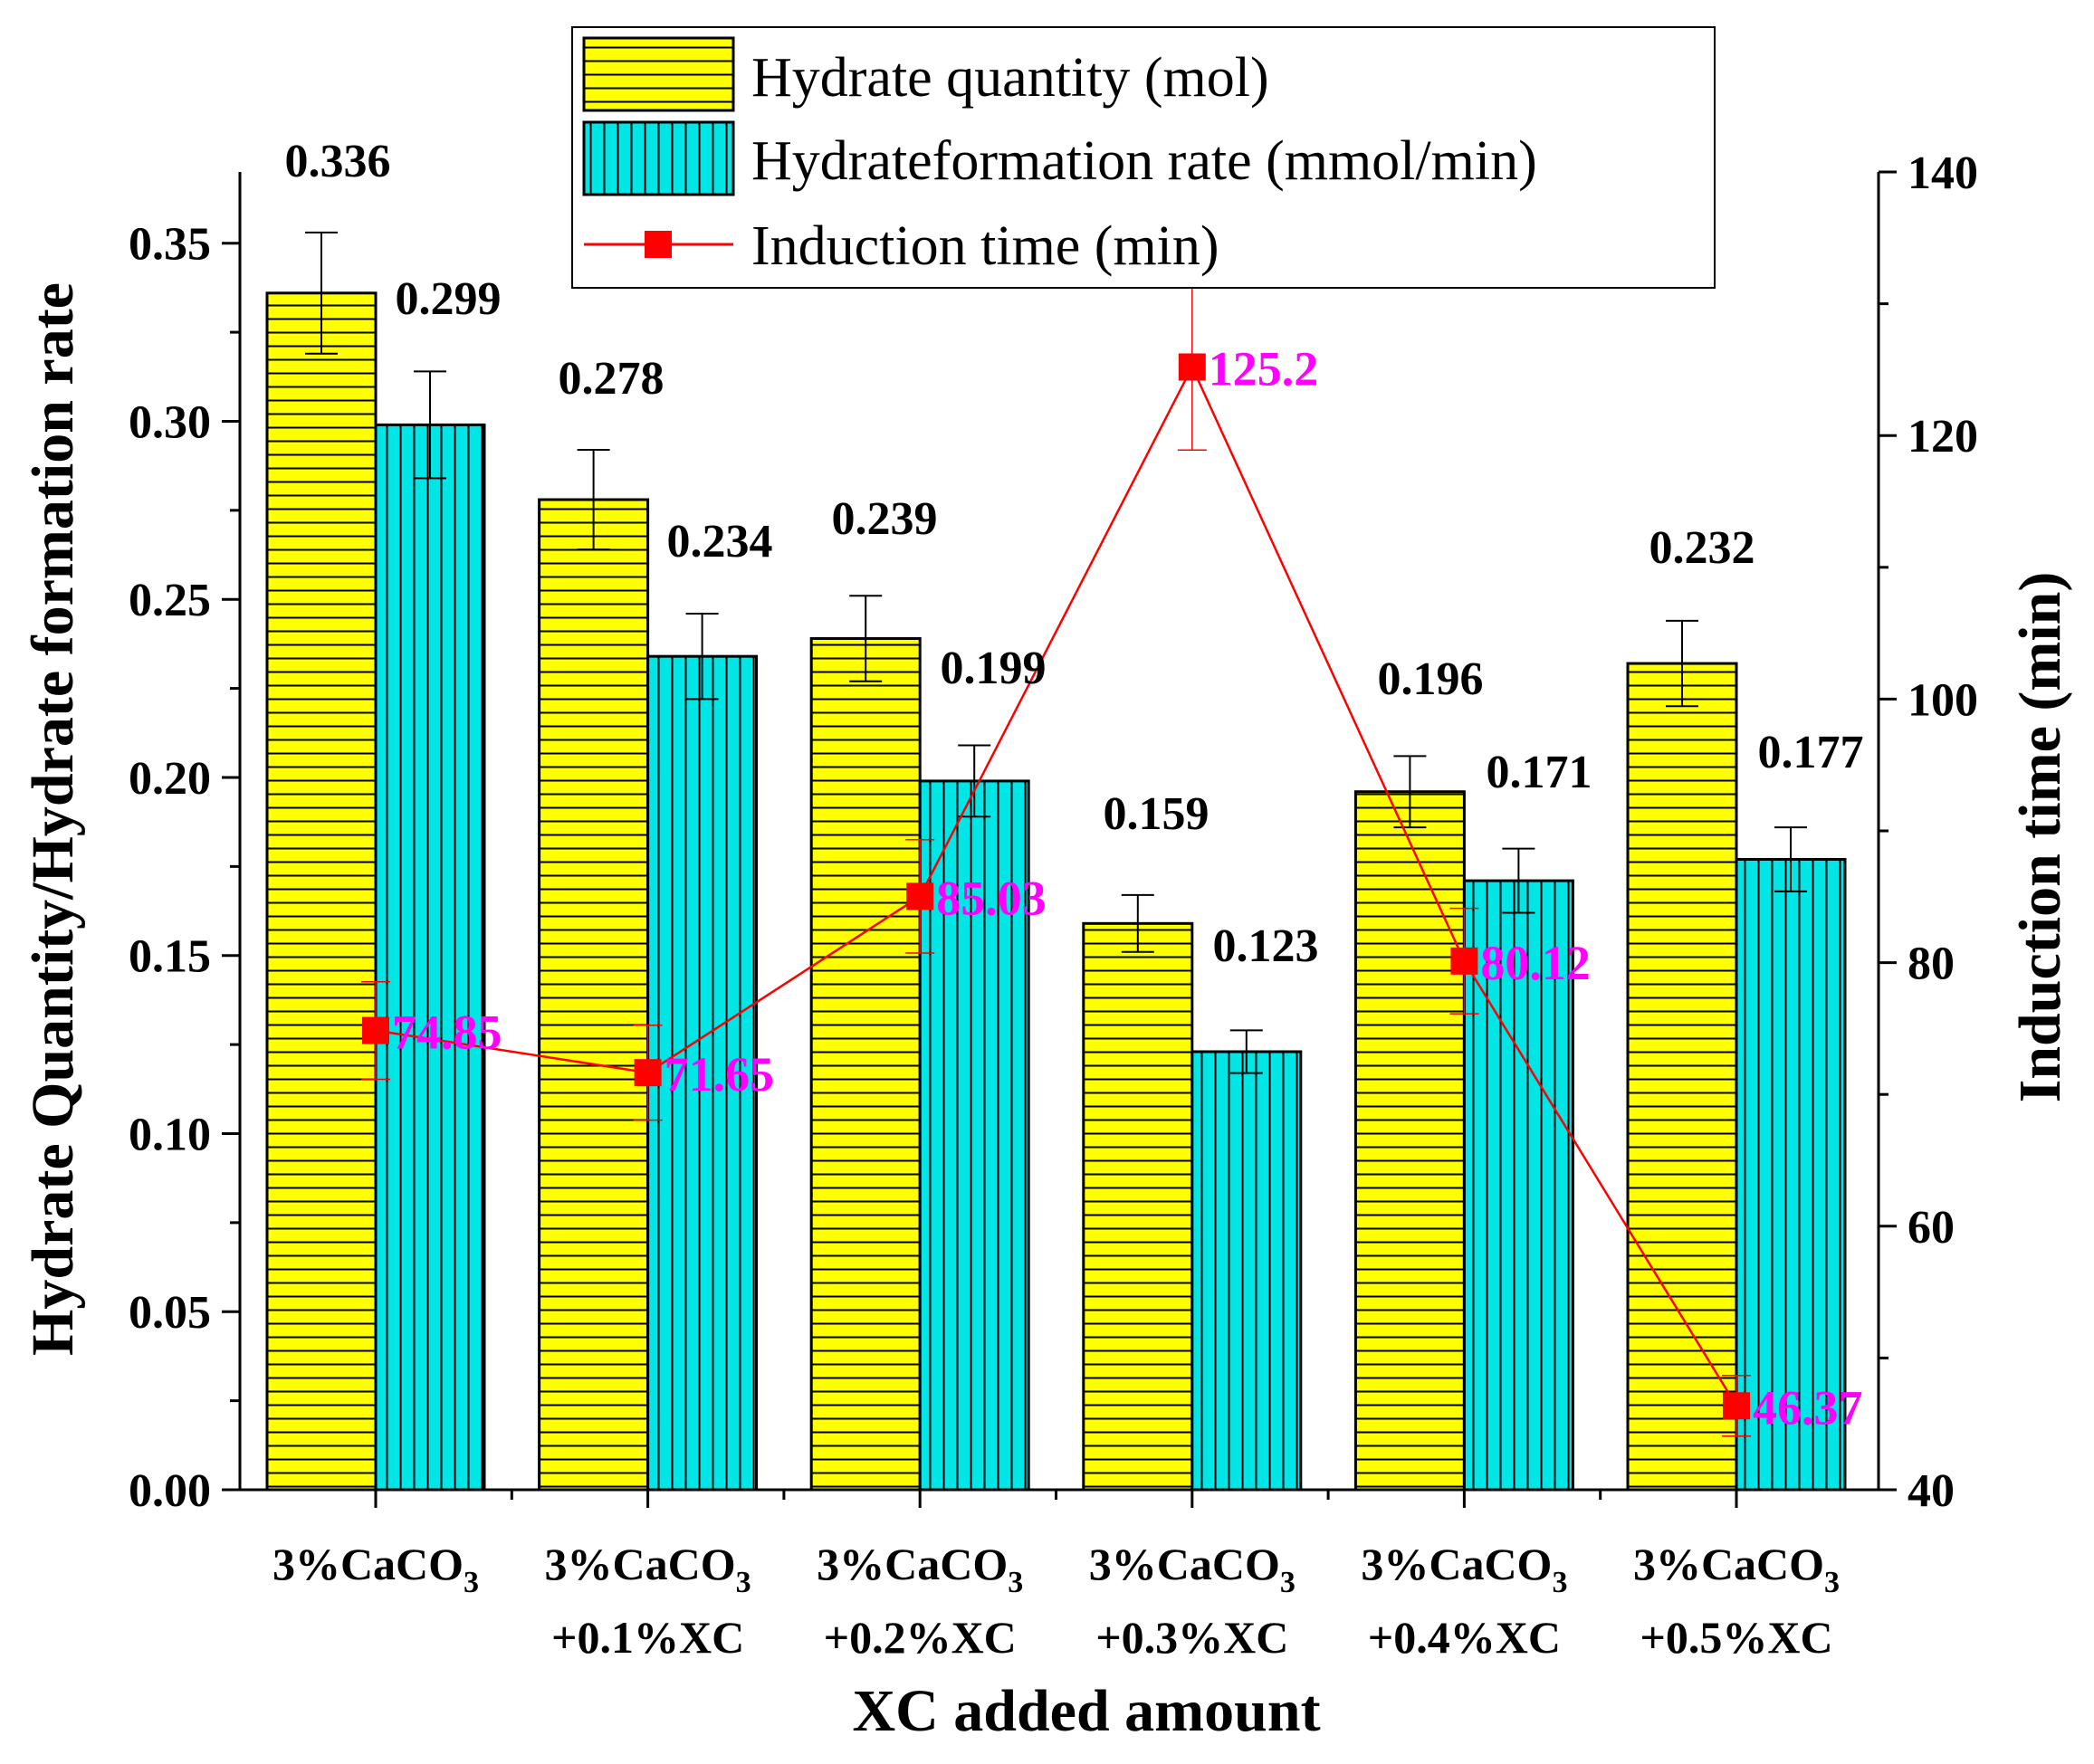 The width and height of the screenshot is (2094, 1764). Describe the element at coordinates (170, 779) in the screenshot. I see `left-tick-label: 0.20` at that location.